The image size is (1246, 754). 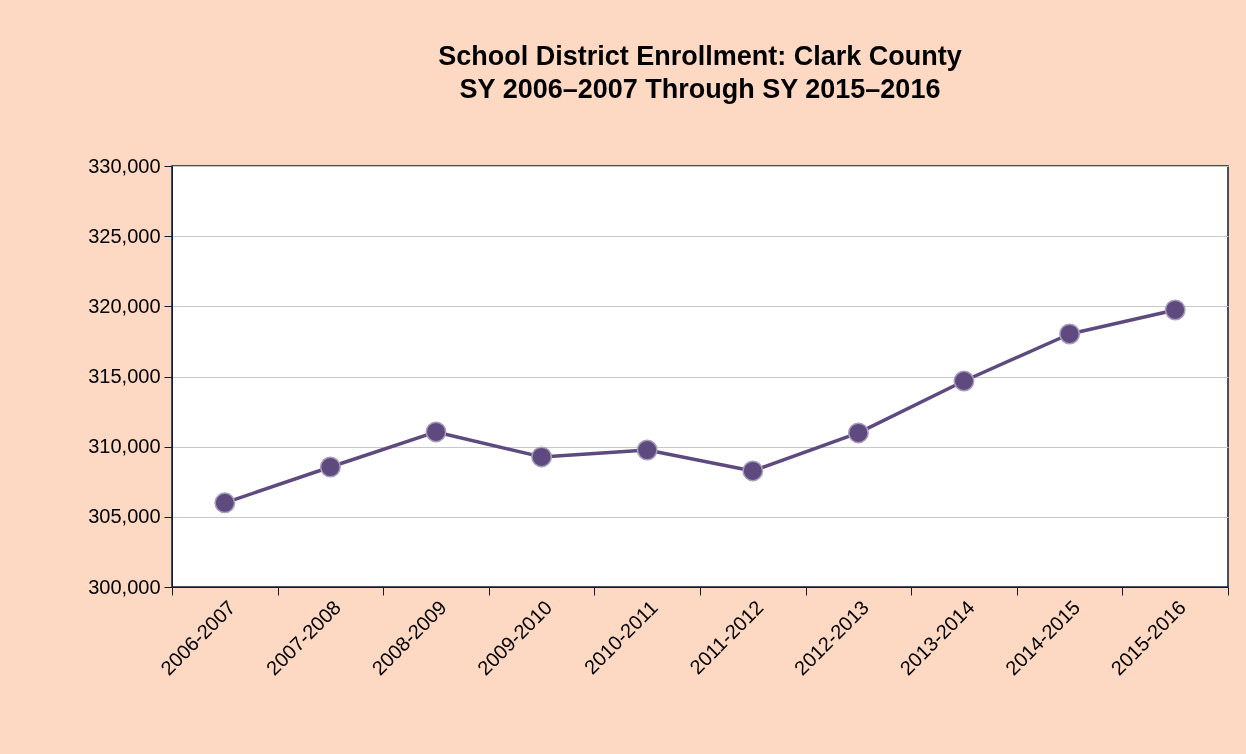 What do you see at coordinates (124, 516) in the screenshot?
I see `y-tick-label: 305,000` at bounding box center [124, 516].